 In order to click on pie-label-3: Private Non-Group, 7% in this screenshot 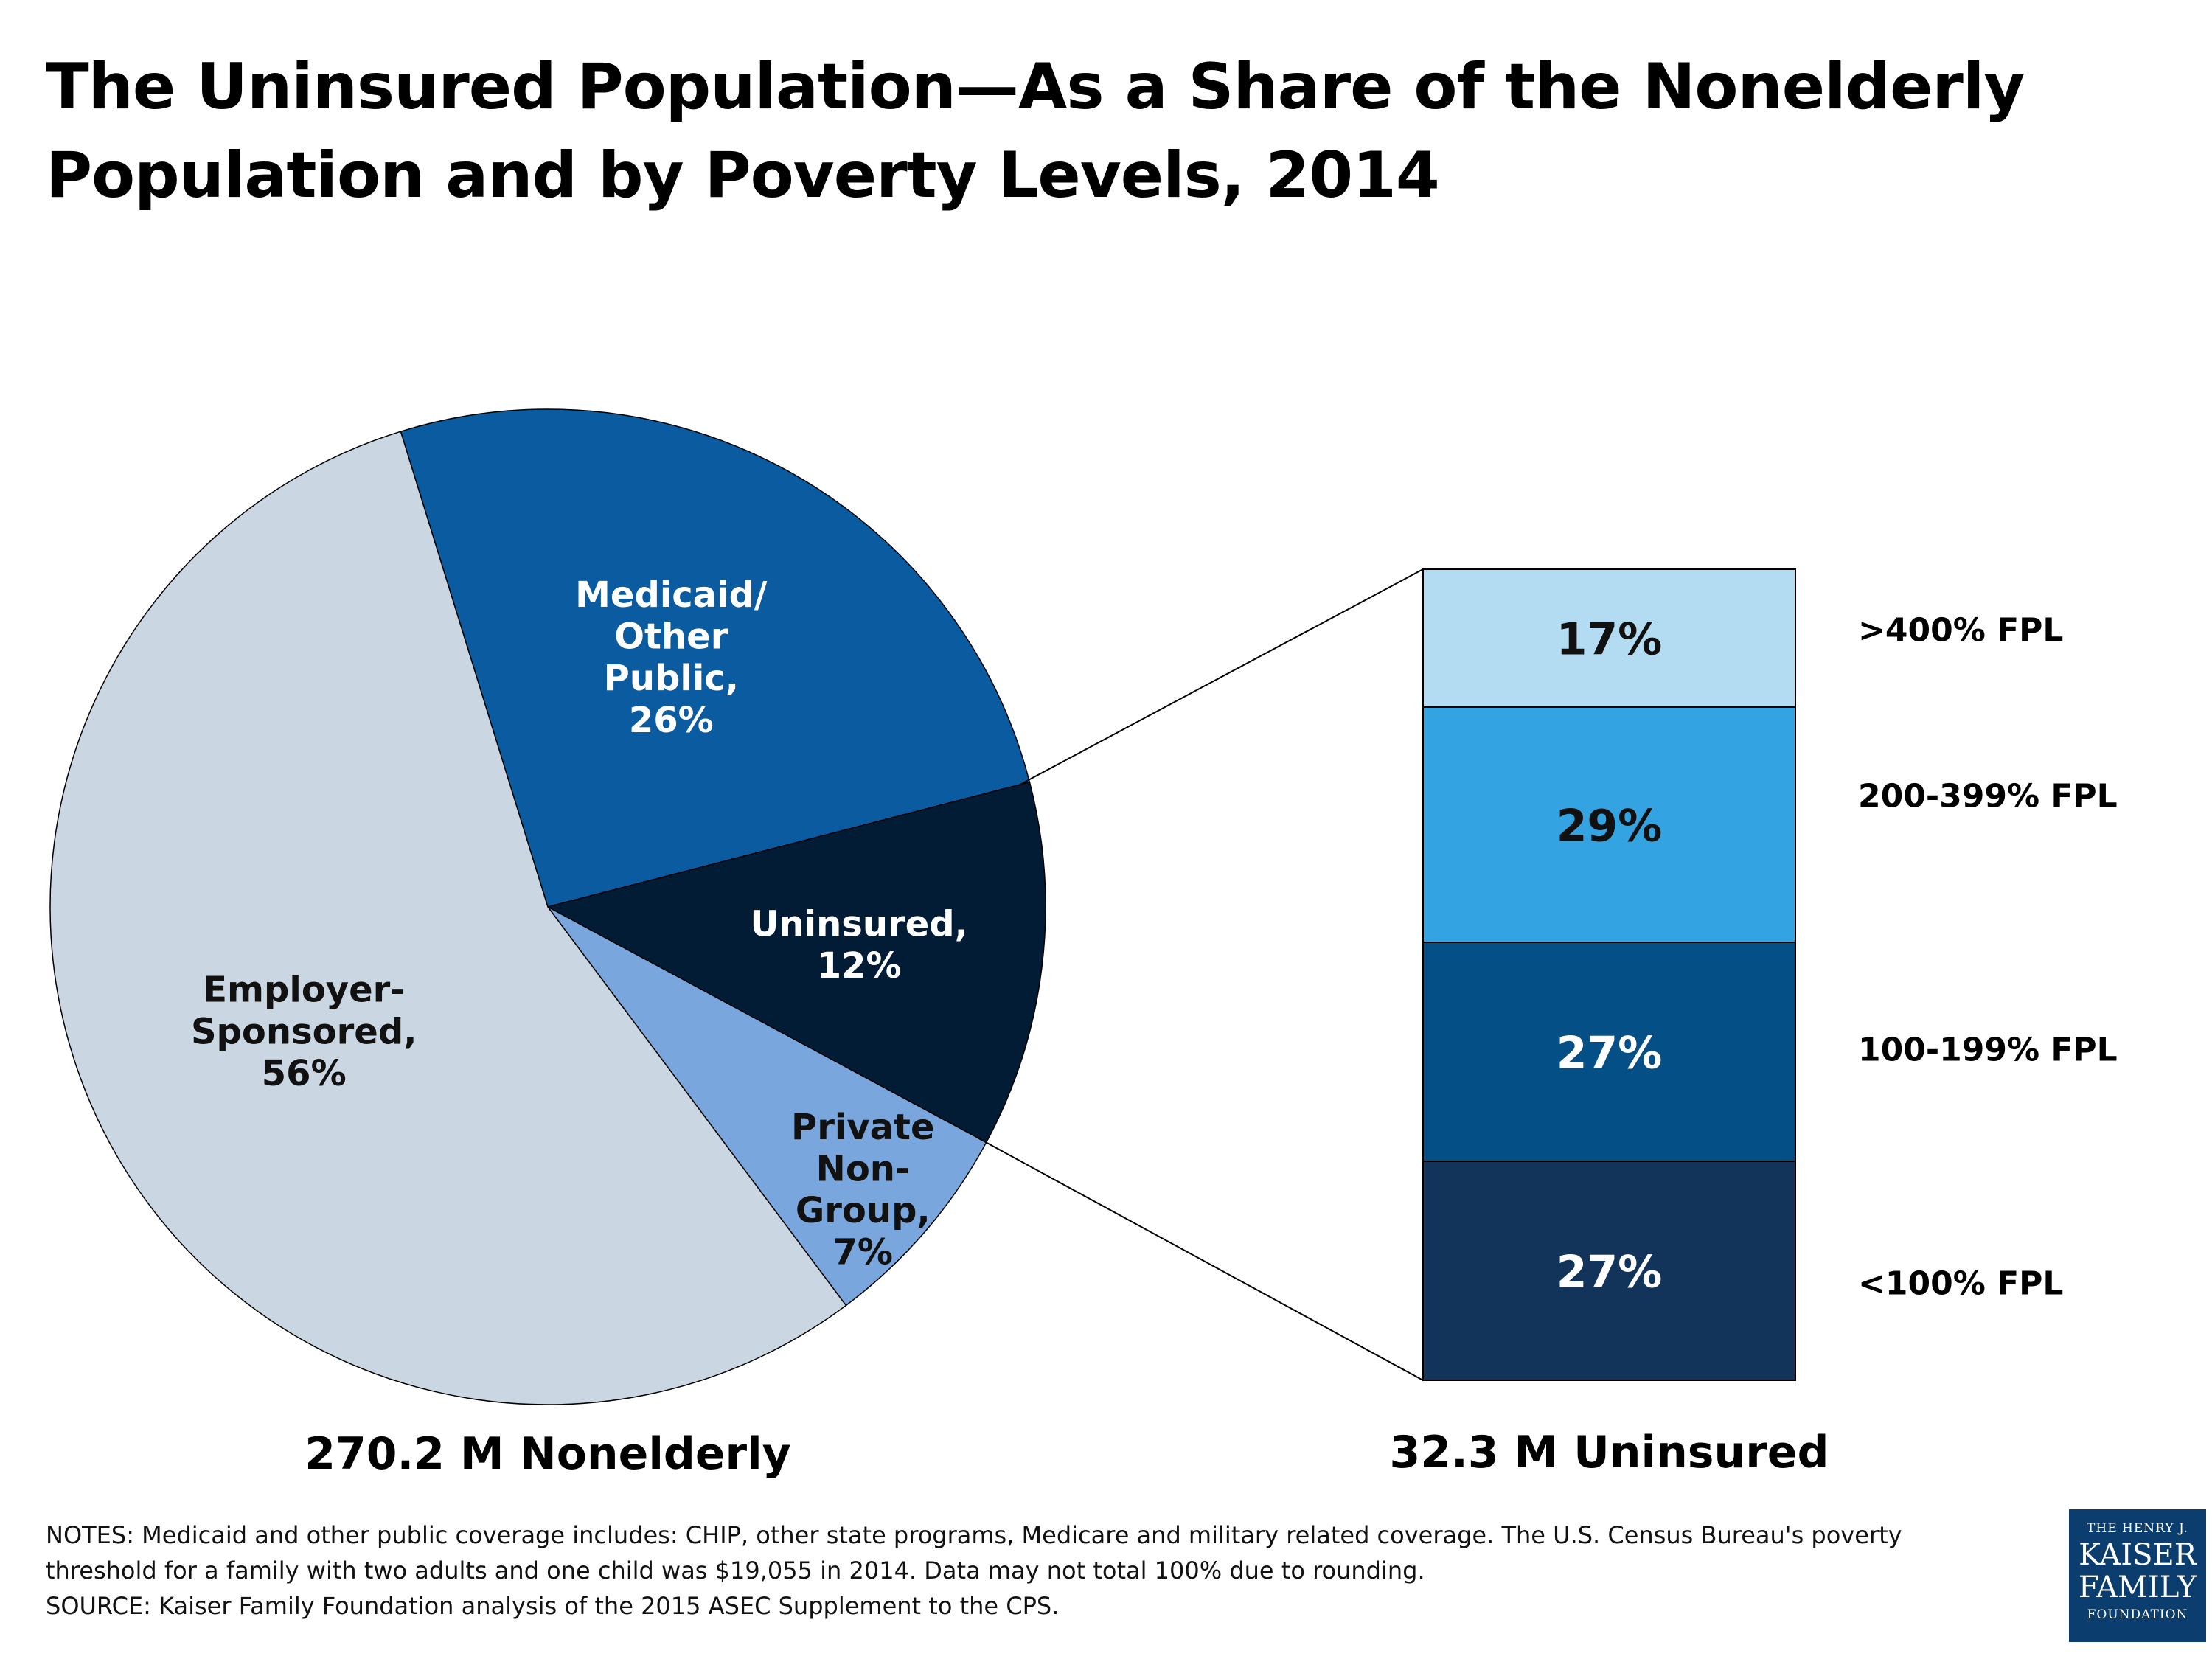, I will do `click(862, 1190)`.